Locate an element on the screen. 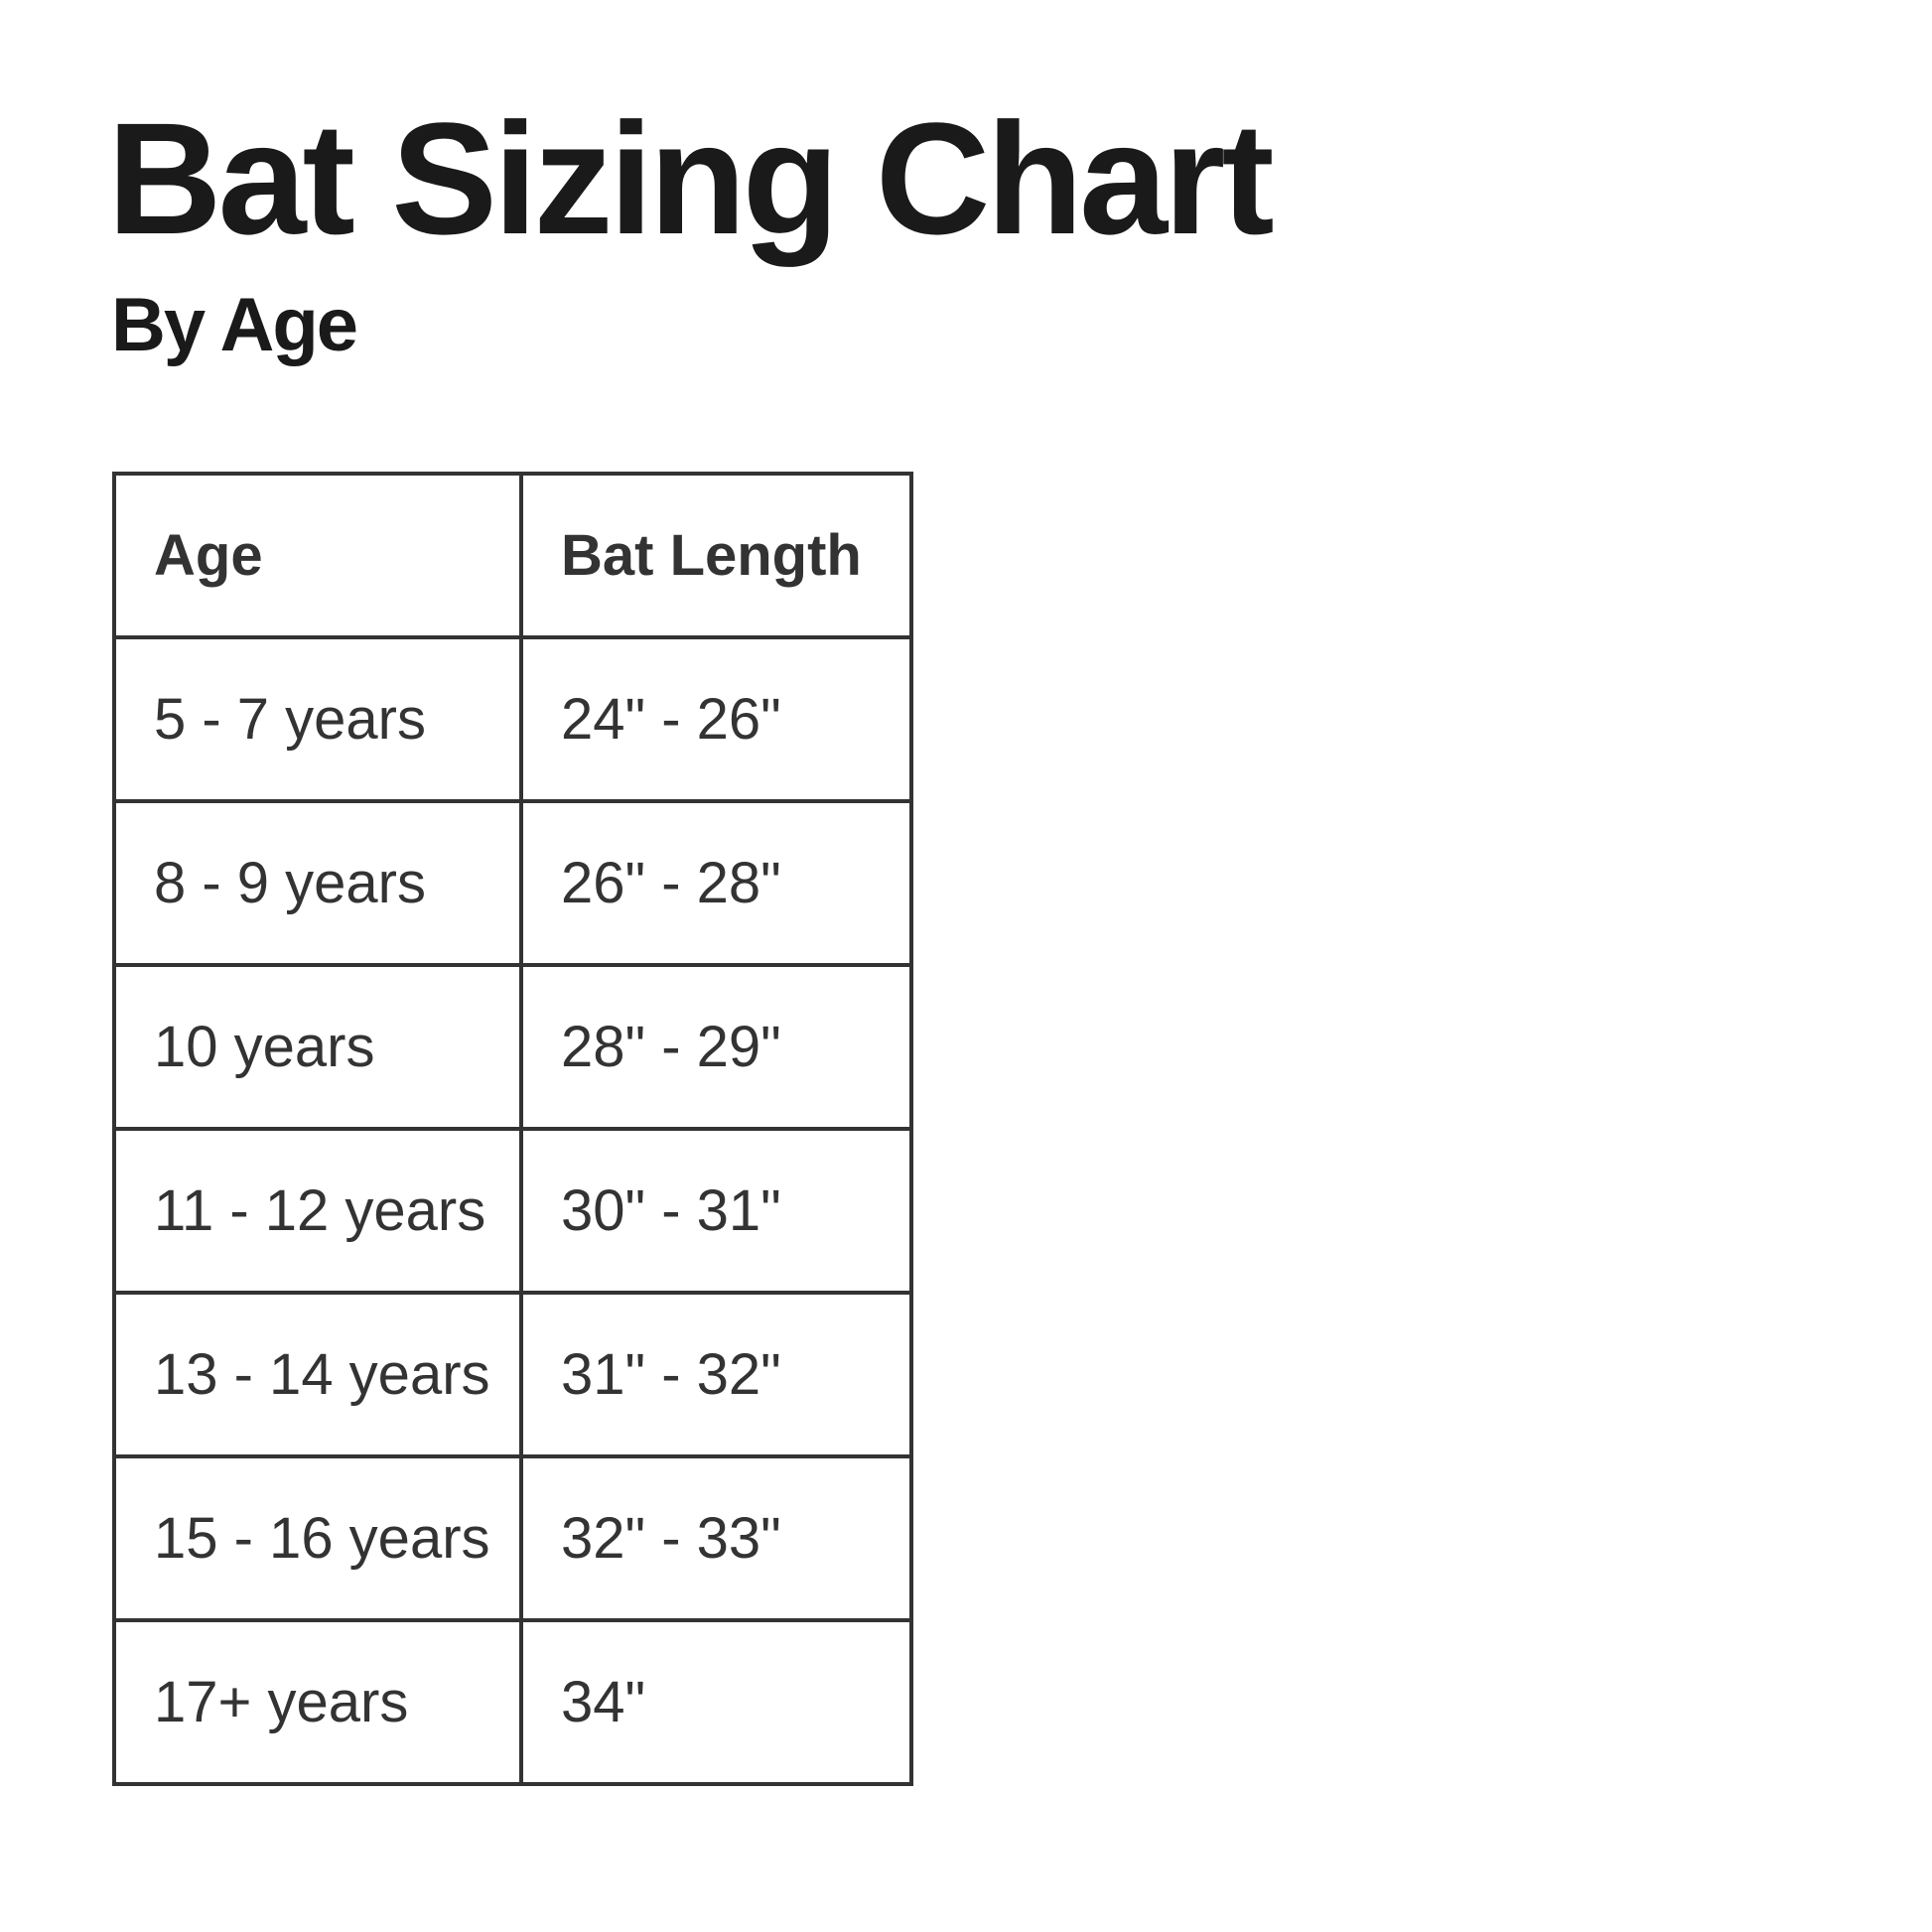 Image resolution: width=1932 pixels, height=1932 pixels. bat-length-cell: 31" - 32" is located at coordinates (716, 1374).